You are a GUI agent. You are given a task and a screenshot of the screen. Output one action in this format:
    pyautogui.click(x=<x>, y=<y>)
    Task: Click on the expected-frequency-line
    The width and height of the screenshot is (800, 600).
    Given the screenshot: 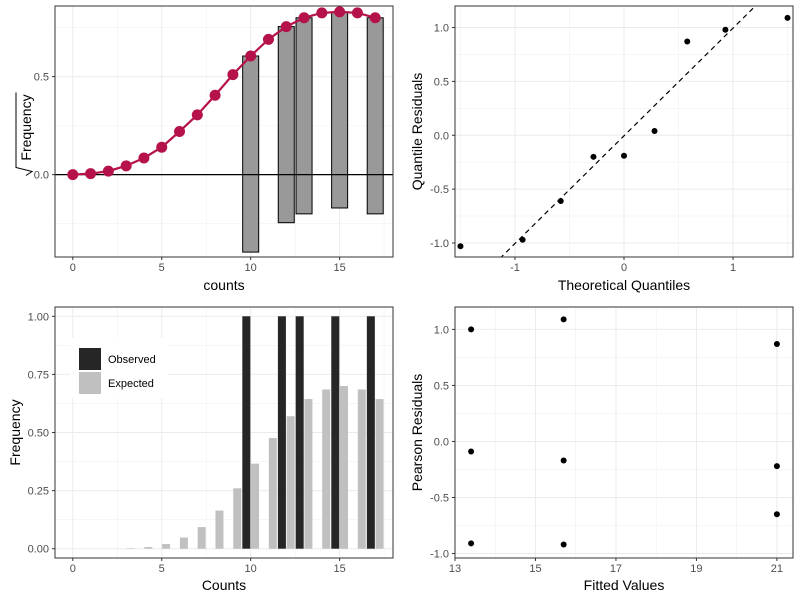 What is the action you would take?
    pyautogui.click(x=224, y=93)
    